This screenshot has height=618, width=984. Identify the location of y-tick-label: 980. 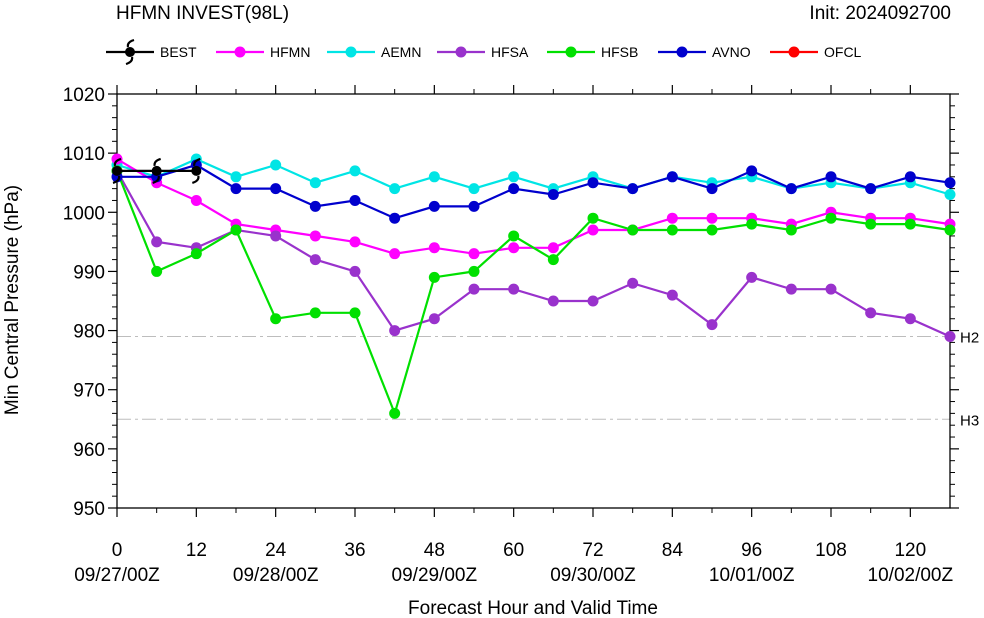
(89, 332).